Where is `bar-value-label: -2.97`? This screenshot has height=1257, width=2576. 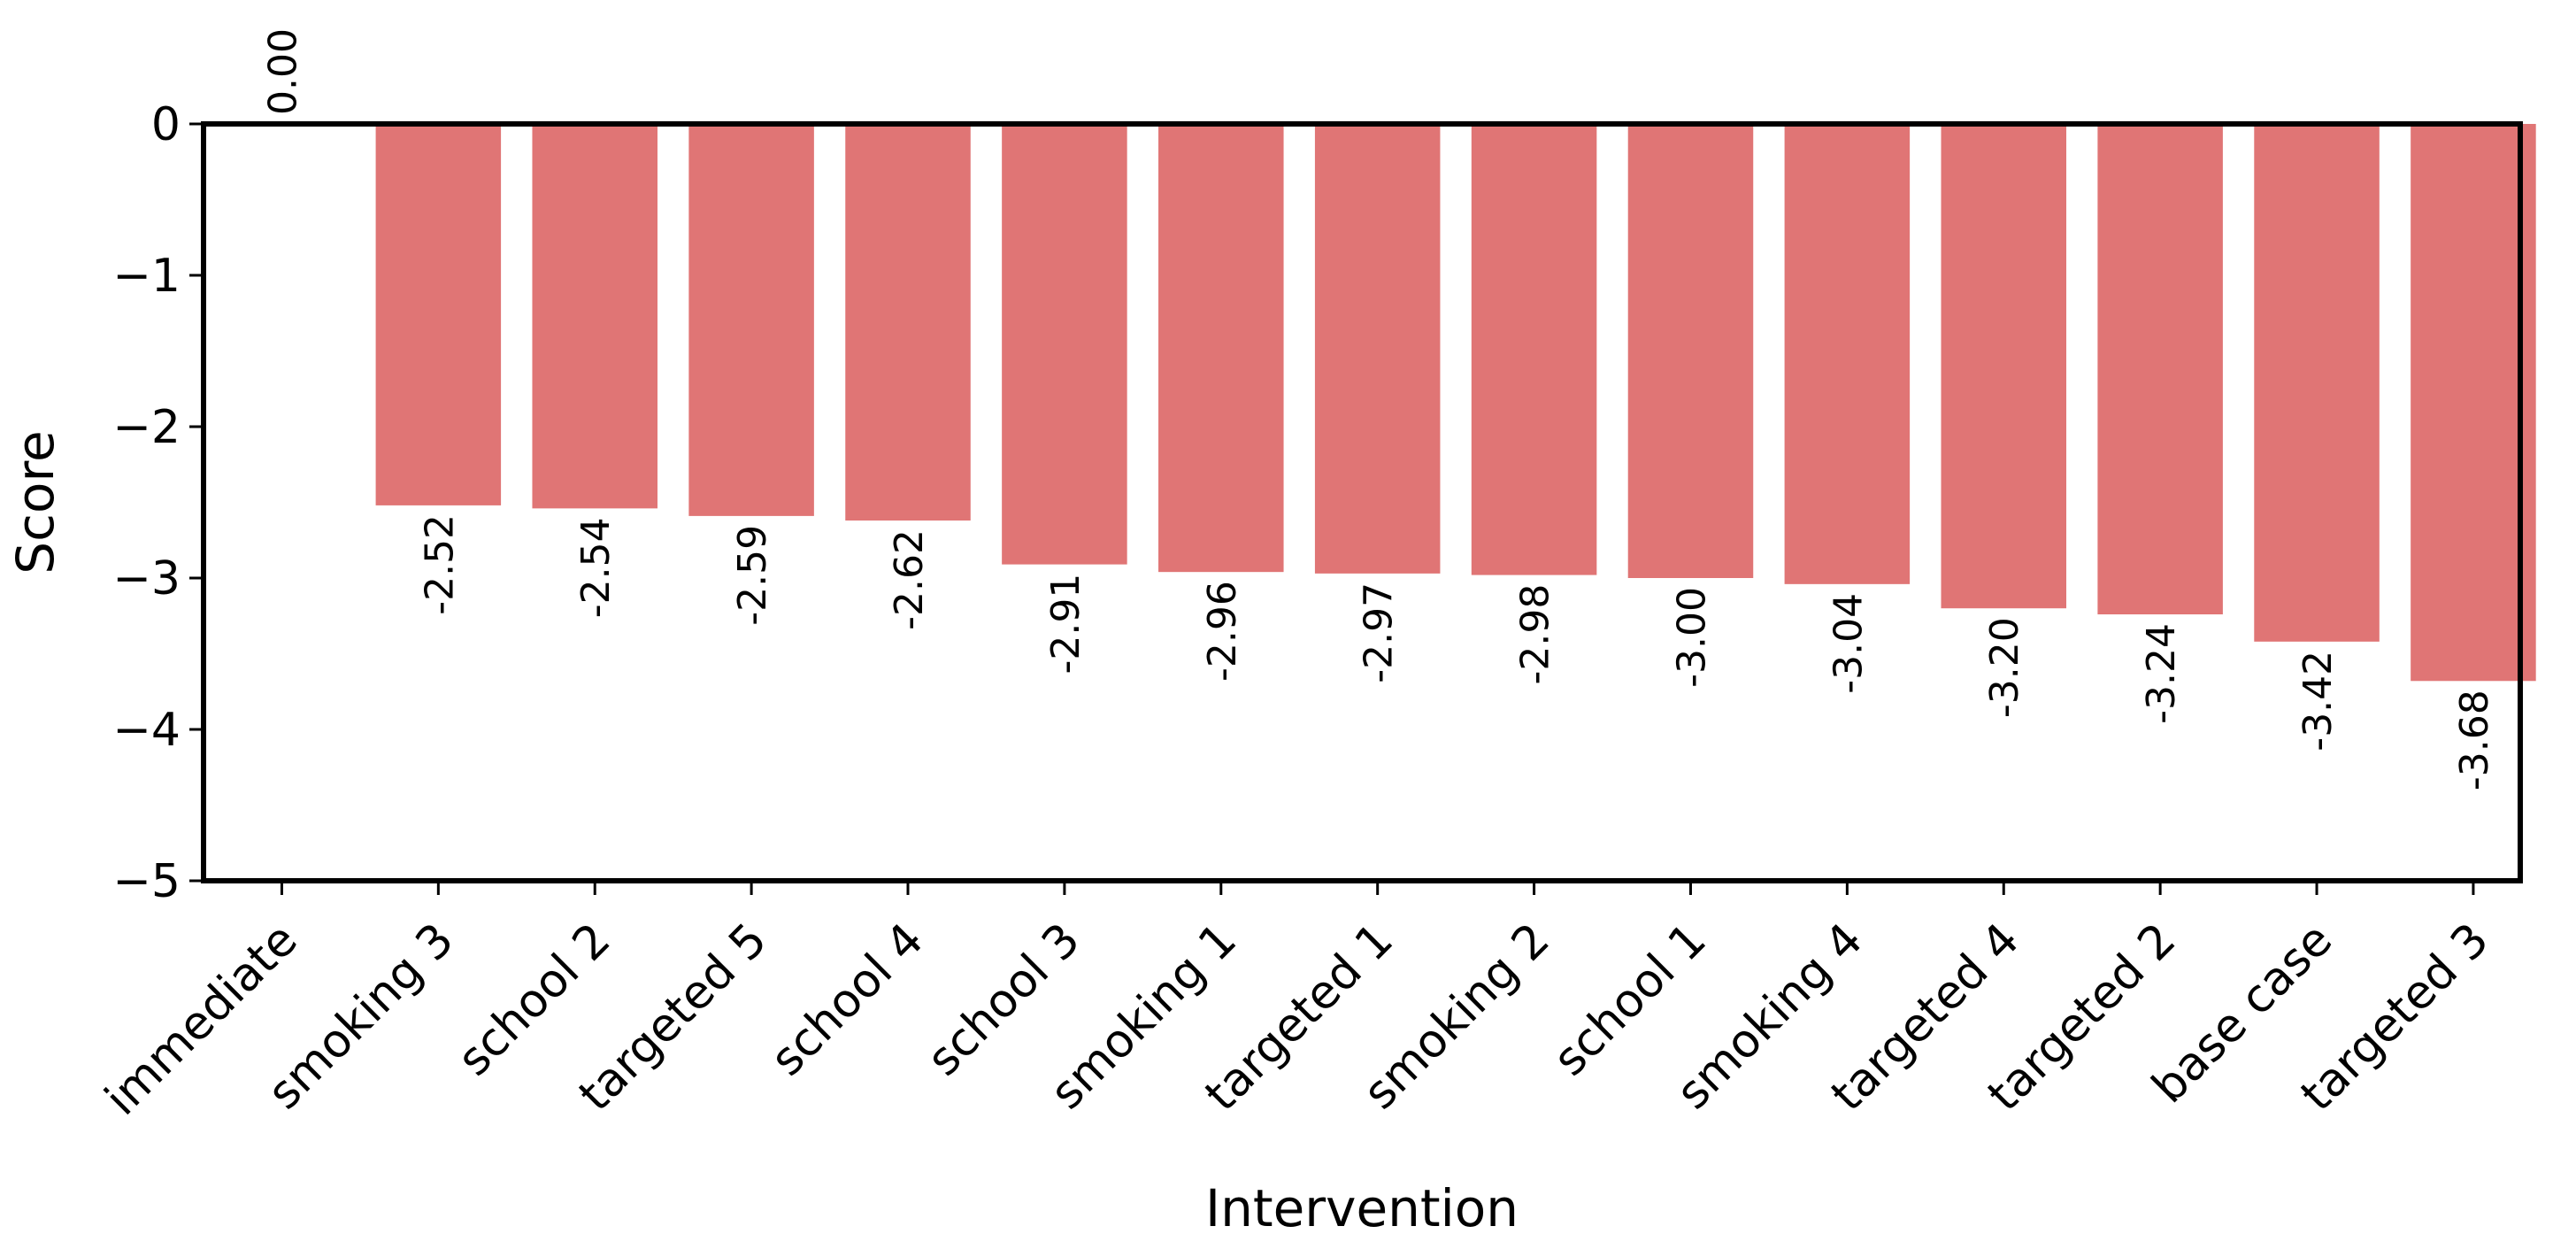 bar-value-label: -2.97 is located at coordinates (1379, 632).